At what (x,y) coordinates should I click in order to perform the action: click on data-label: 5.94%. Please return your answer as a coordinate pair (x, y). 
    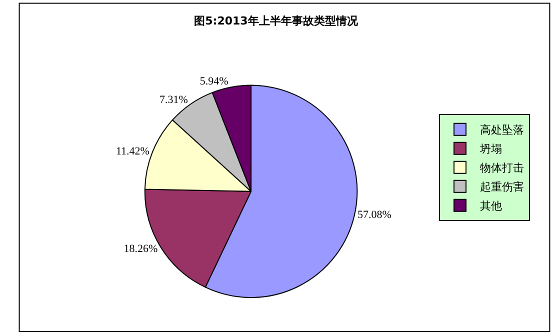
    Looking at the image, I should click on (214, 81).